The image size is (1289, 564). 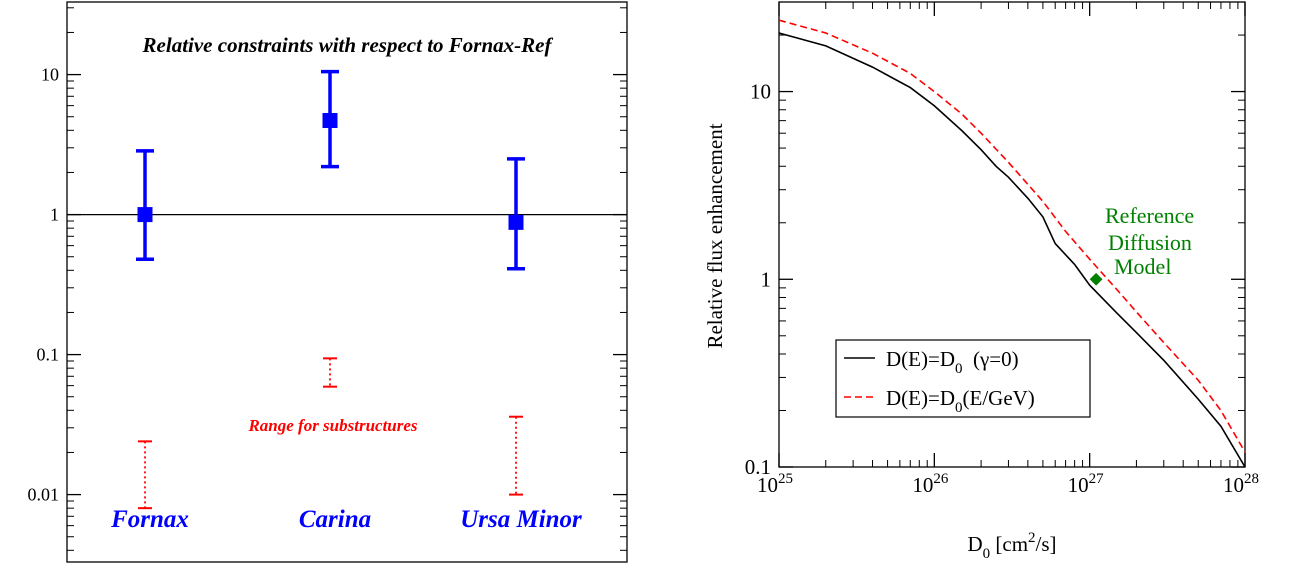 I want to click on substructure-label: Range for substructures, so click(x=332, y=425).